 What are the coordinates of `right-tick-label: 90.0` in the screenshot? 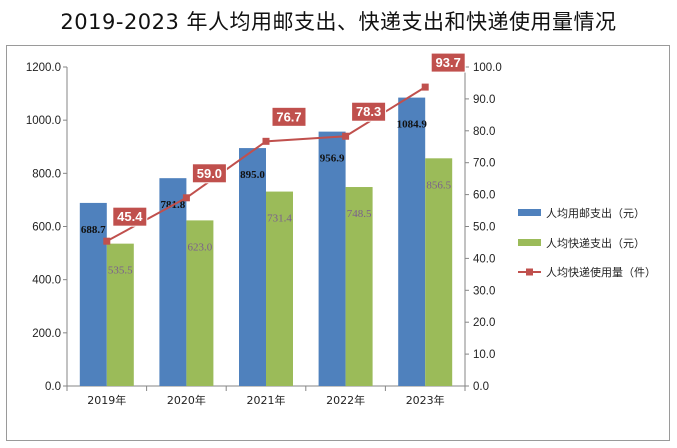 It's located at (484, 100).